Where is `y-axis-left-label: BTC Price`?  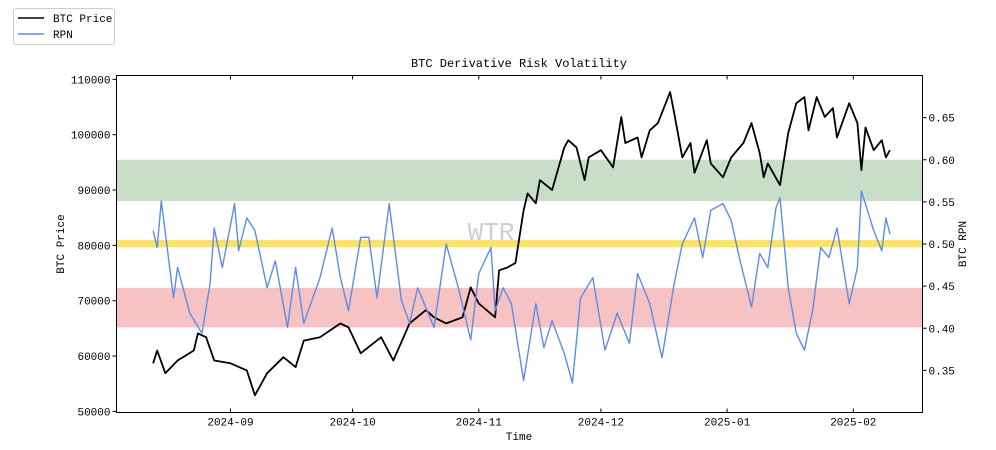 y-axis-left-label: BTC Price is located at coordinates (62, 243).